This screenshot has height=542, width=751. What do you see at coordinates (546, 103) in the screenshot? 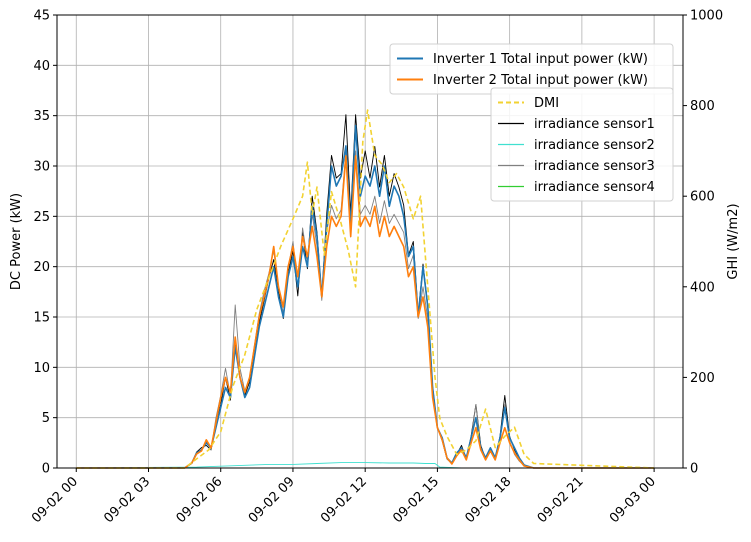
I see `legend-label: DMI` at bounding box center [546, 103].